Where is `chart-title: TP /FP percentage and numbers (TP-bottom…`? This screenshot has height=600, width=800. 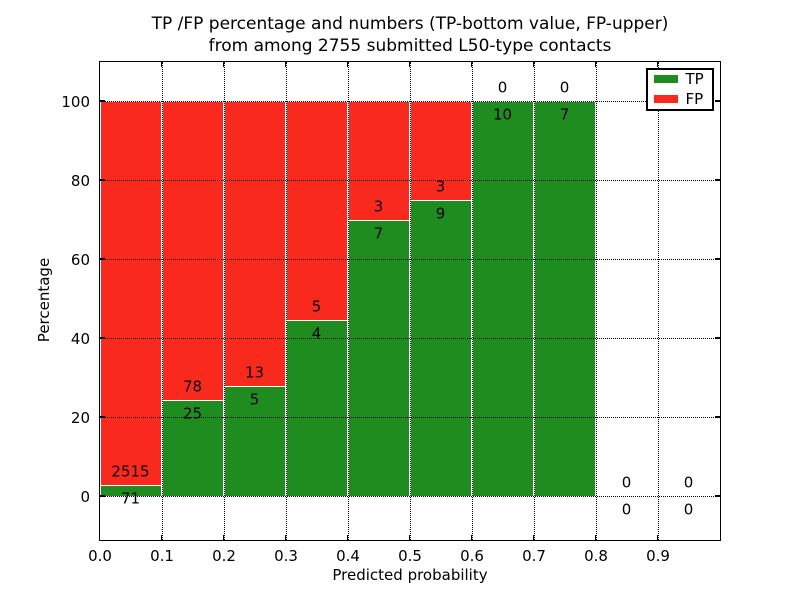
chart-title: TP /FP percentage and numbers (TP-bottom… is located at coordinates (410, 35).